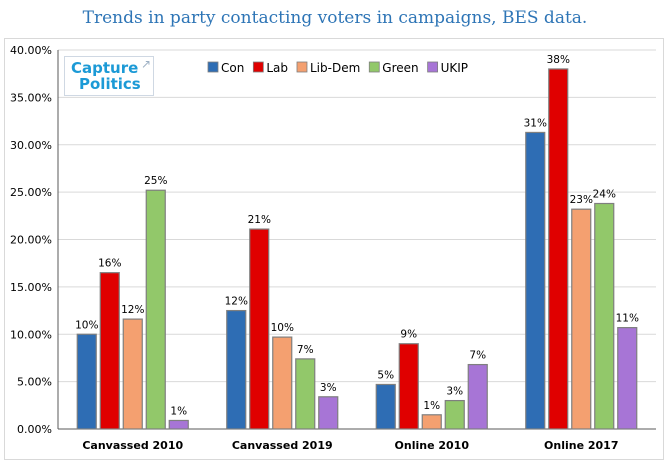 The image size is (670, 468). I want to click on data-label: 23%, so click(581, 200).